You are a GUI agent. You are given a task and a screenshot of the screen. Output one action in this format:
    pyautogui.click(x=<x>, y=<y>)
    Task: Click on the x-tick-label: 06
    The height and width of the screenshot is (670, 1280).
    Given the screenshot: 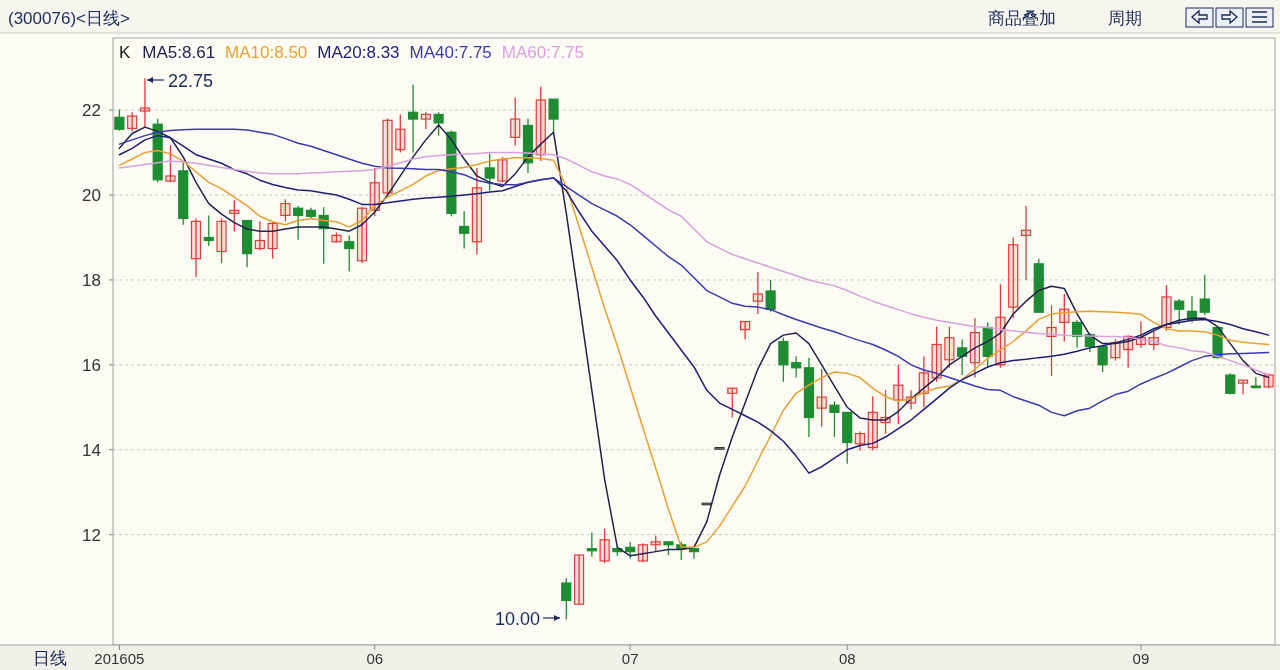 What is the action you would take?
    pyautogui.click(x=375, y=658)
    